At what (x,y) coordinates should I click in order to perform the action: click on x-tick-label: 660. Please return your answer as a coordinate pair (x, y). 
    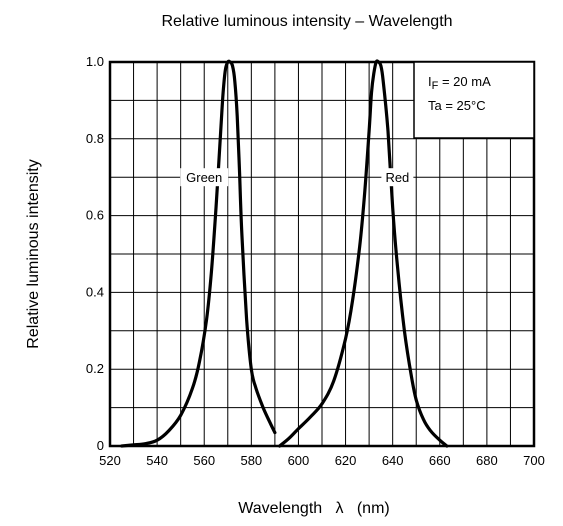
    Looking at the image, I should click on (440, 460).